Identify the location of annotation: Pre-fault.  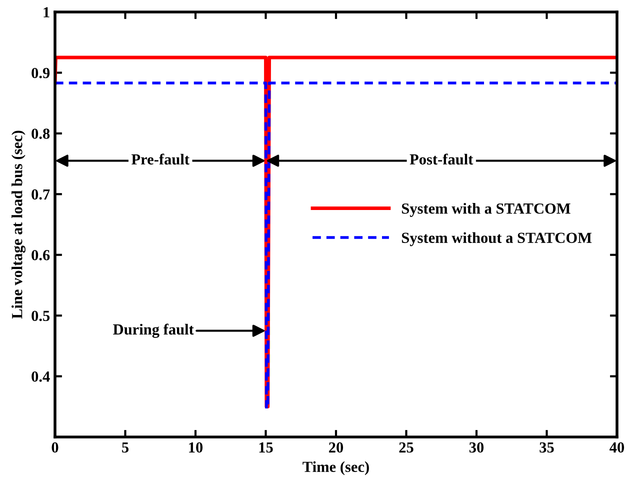
(161, 159).